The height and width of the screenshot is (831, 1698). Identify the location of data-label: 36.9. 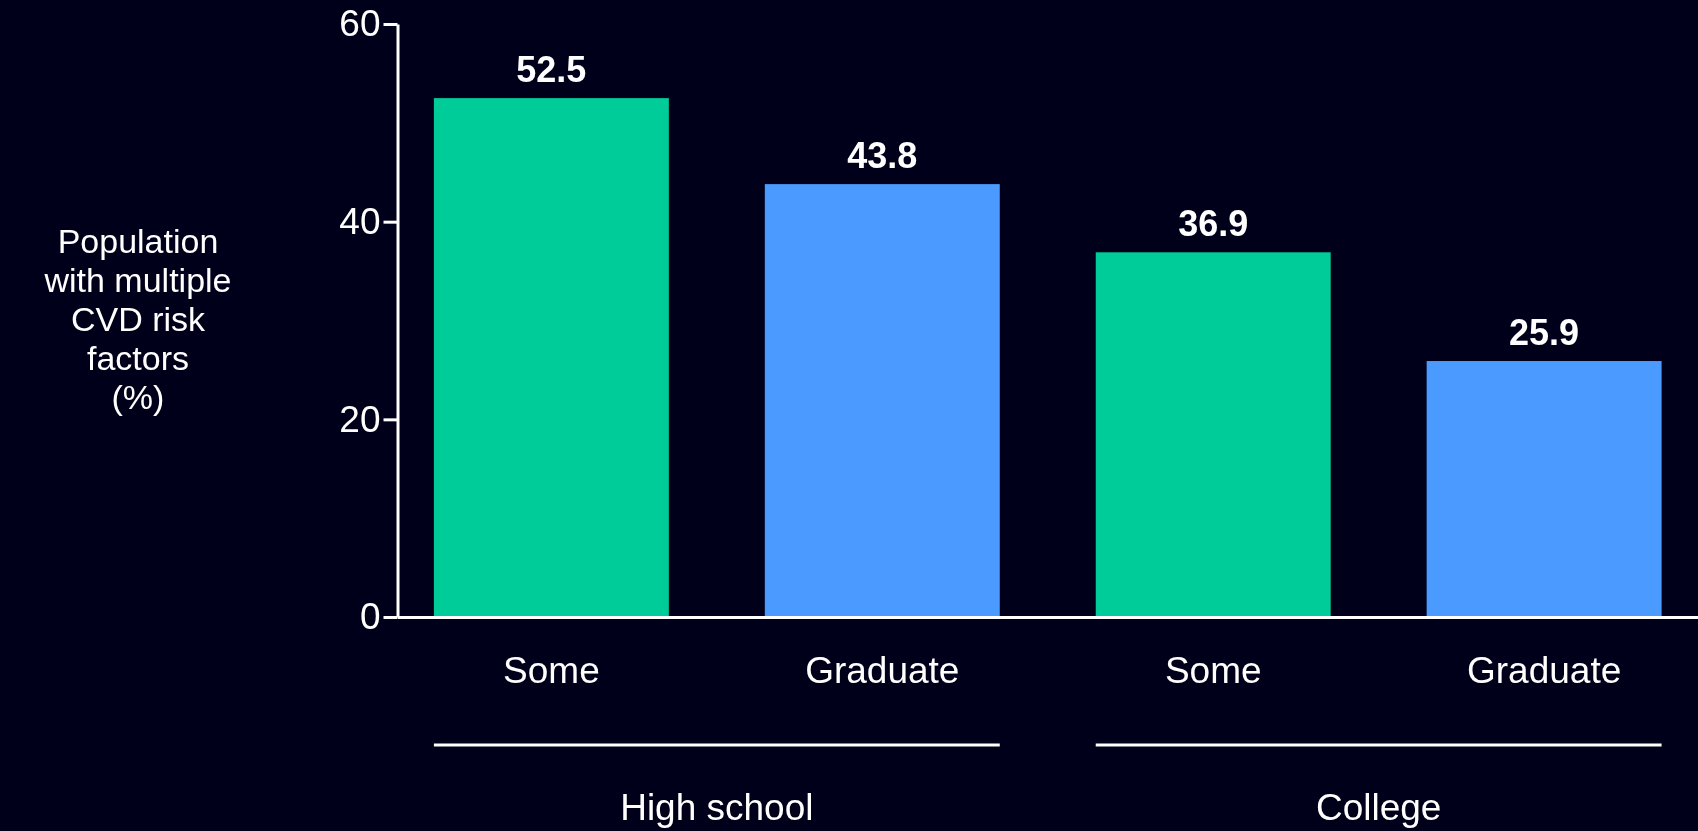
(1213, 224).